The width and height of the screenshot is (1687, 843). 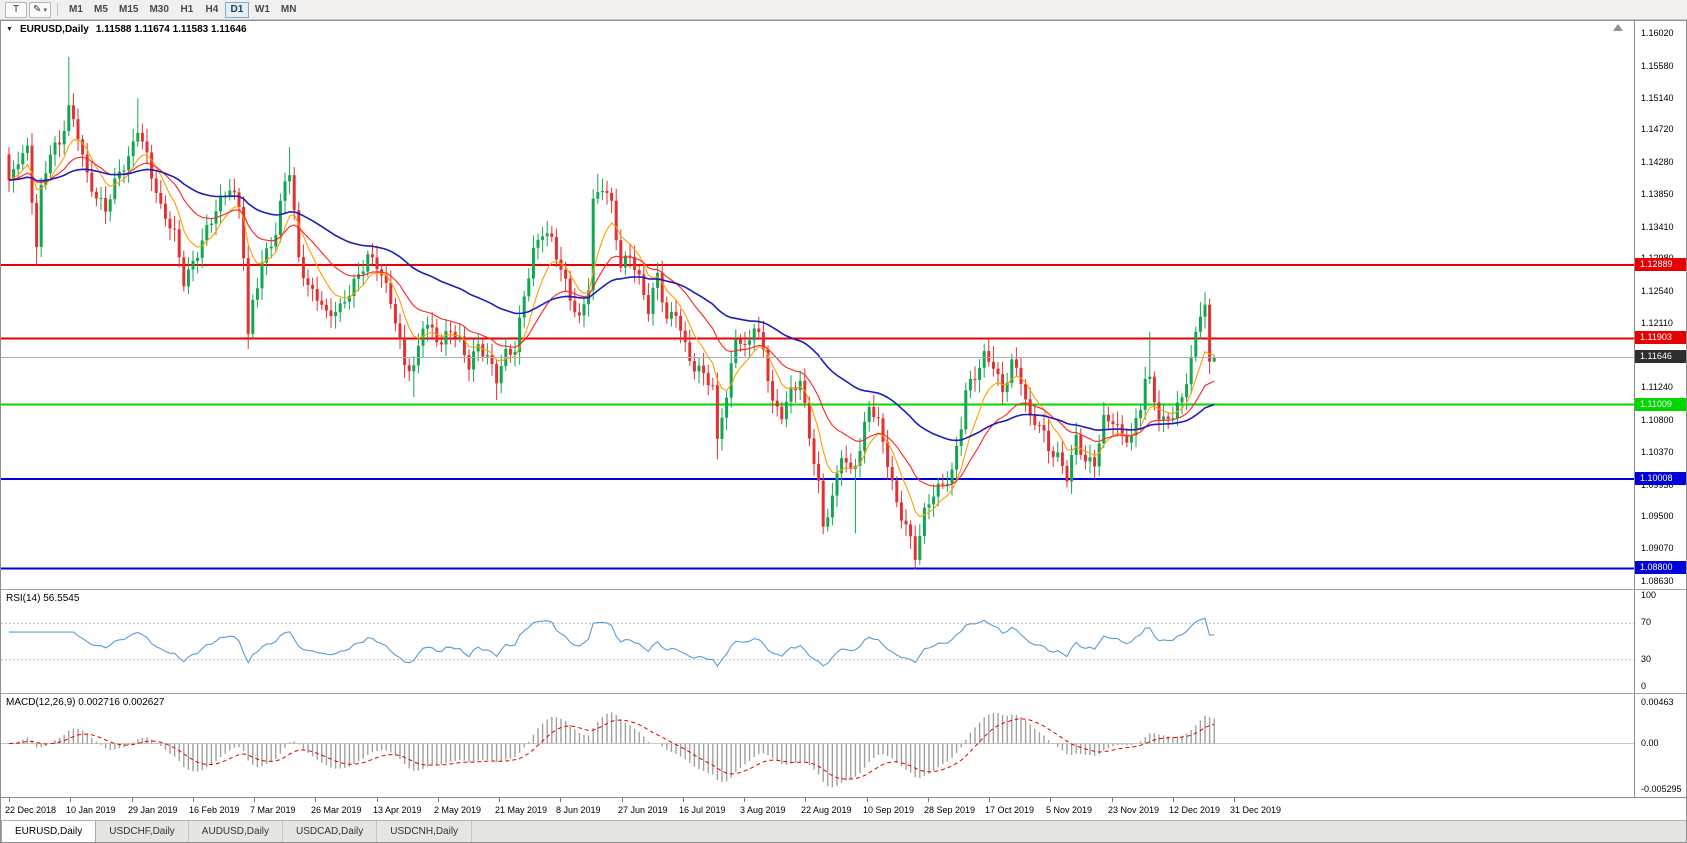 What do you see at coordinates (330, 831) in the screenshot?
I see `tab-usdcad-daily: USDCAD,Daily` at bounding box center [330, 831].